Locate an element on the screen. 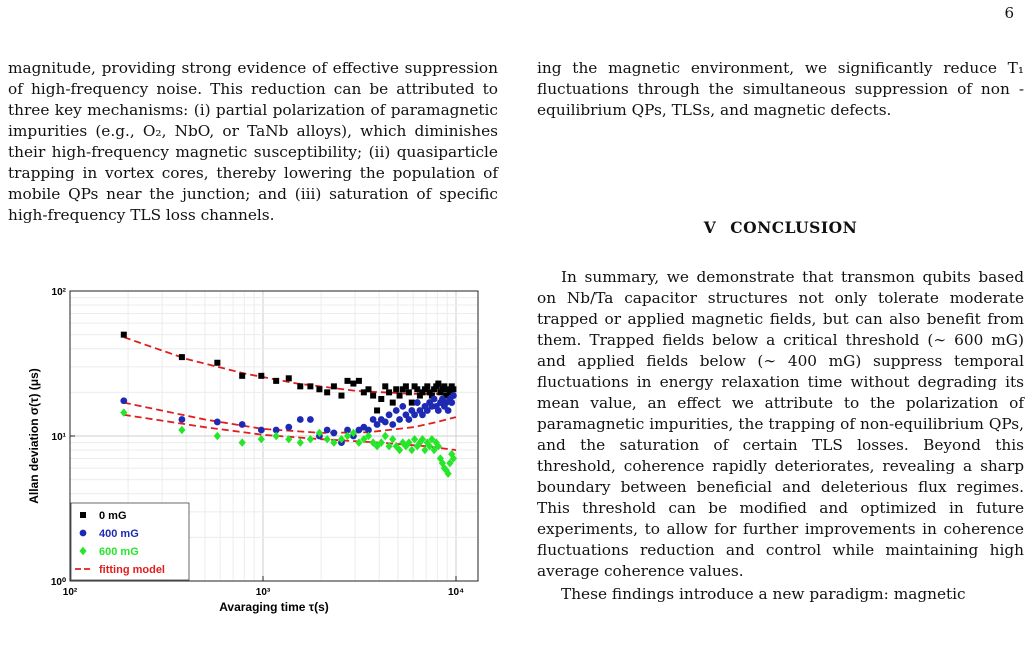 The height and width of the screenshot is (652, 1030). x-tick-label: 10² is located at coordinates (70, 592).